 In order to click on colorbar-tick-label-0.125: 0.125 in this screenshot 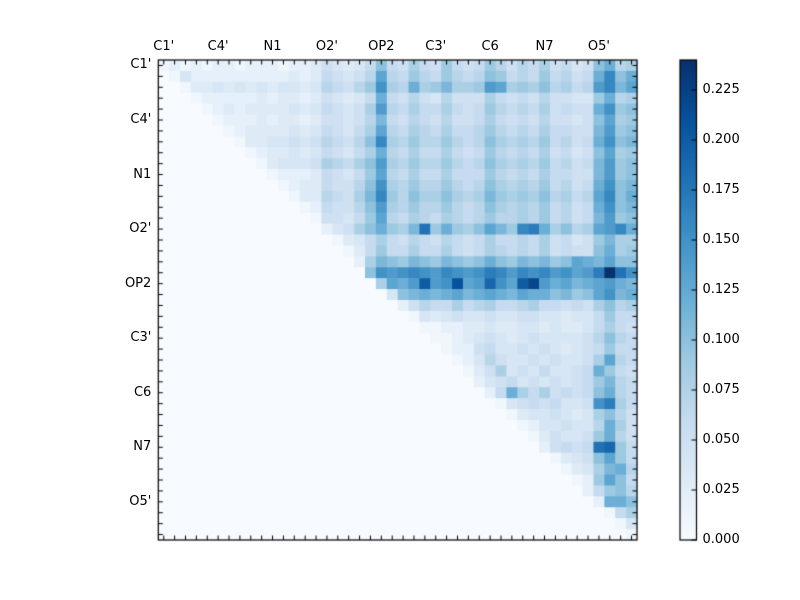, I will do `click(721, 289)`.